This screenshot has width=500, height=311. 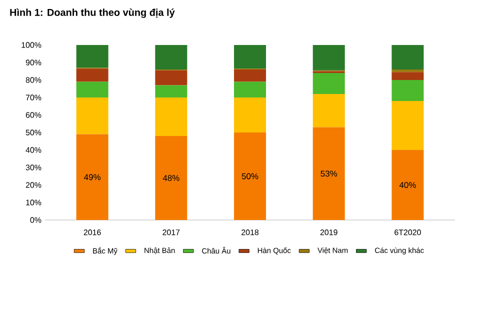 I want to click on data-label: 50%, so click(x=250, y=176).